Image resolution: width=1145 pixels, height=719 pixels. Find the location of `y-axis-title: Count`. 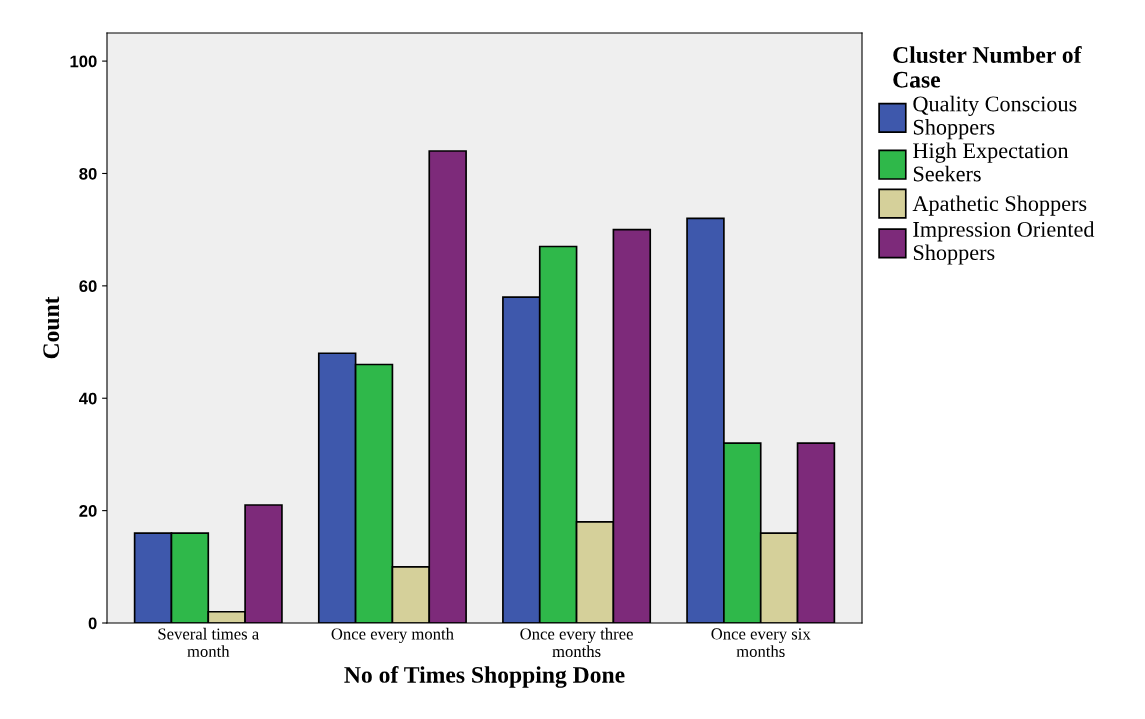

y-axis-title: Count is located at coordinates (51, 327).